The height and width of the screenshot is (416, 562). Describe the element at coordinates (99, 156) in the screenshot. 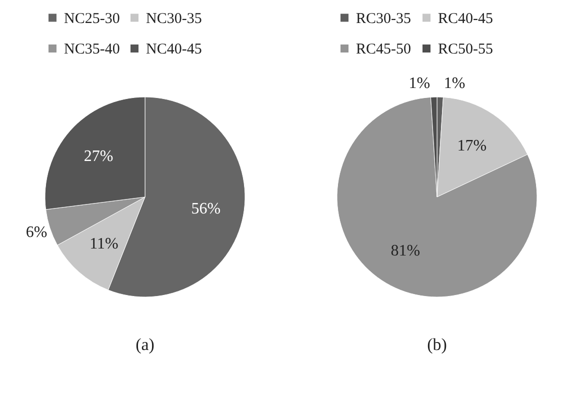

I see `data-label: 27%` at that location.